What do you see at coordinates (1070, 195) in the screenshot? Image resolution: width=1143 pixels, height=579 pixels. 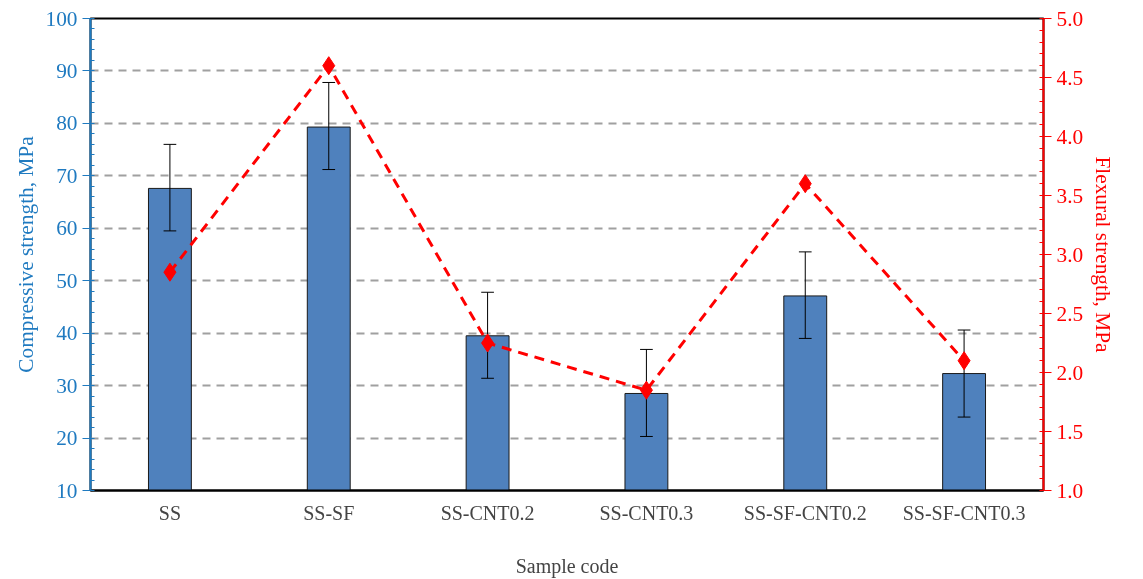 I see `y2-tick-label: 3.5` at bounding box center [1070, 195].